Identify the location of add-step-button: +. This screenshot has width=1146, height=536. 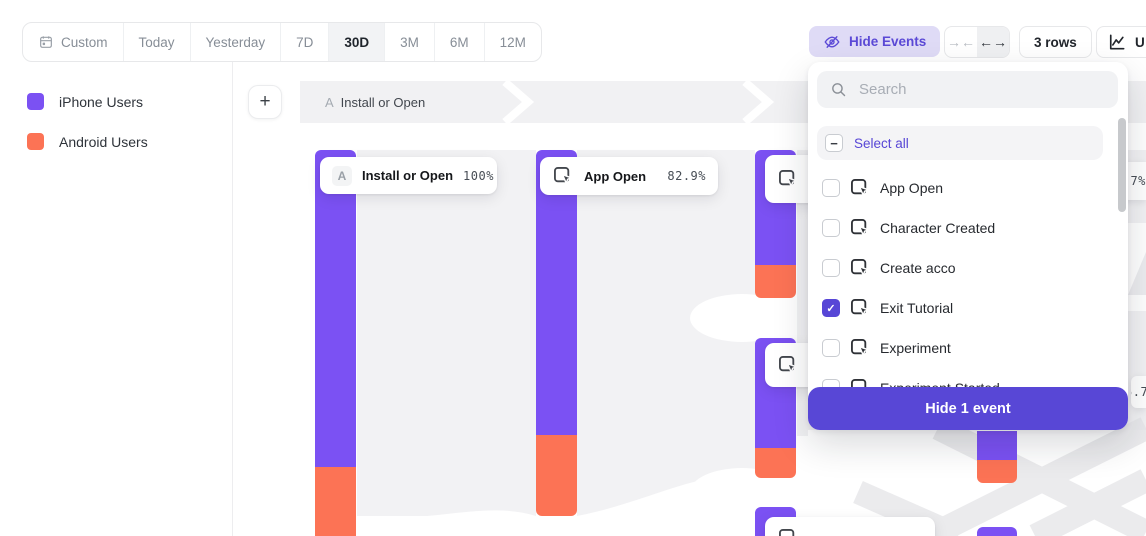
(265, 102).